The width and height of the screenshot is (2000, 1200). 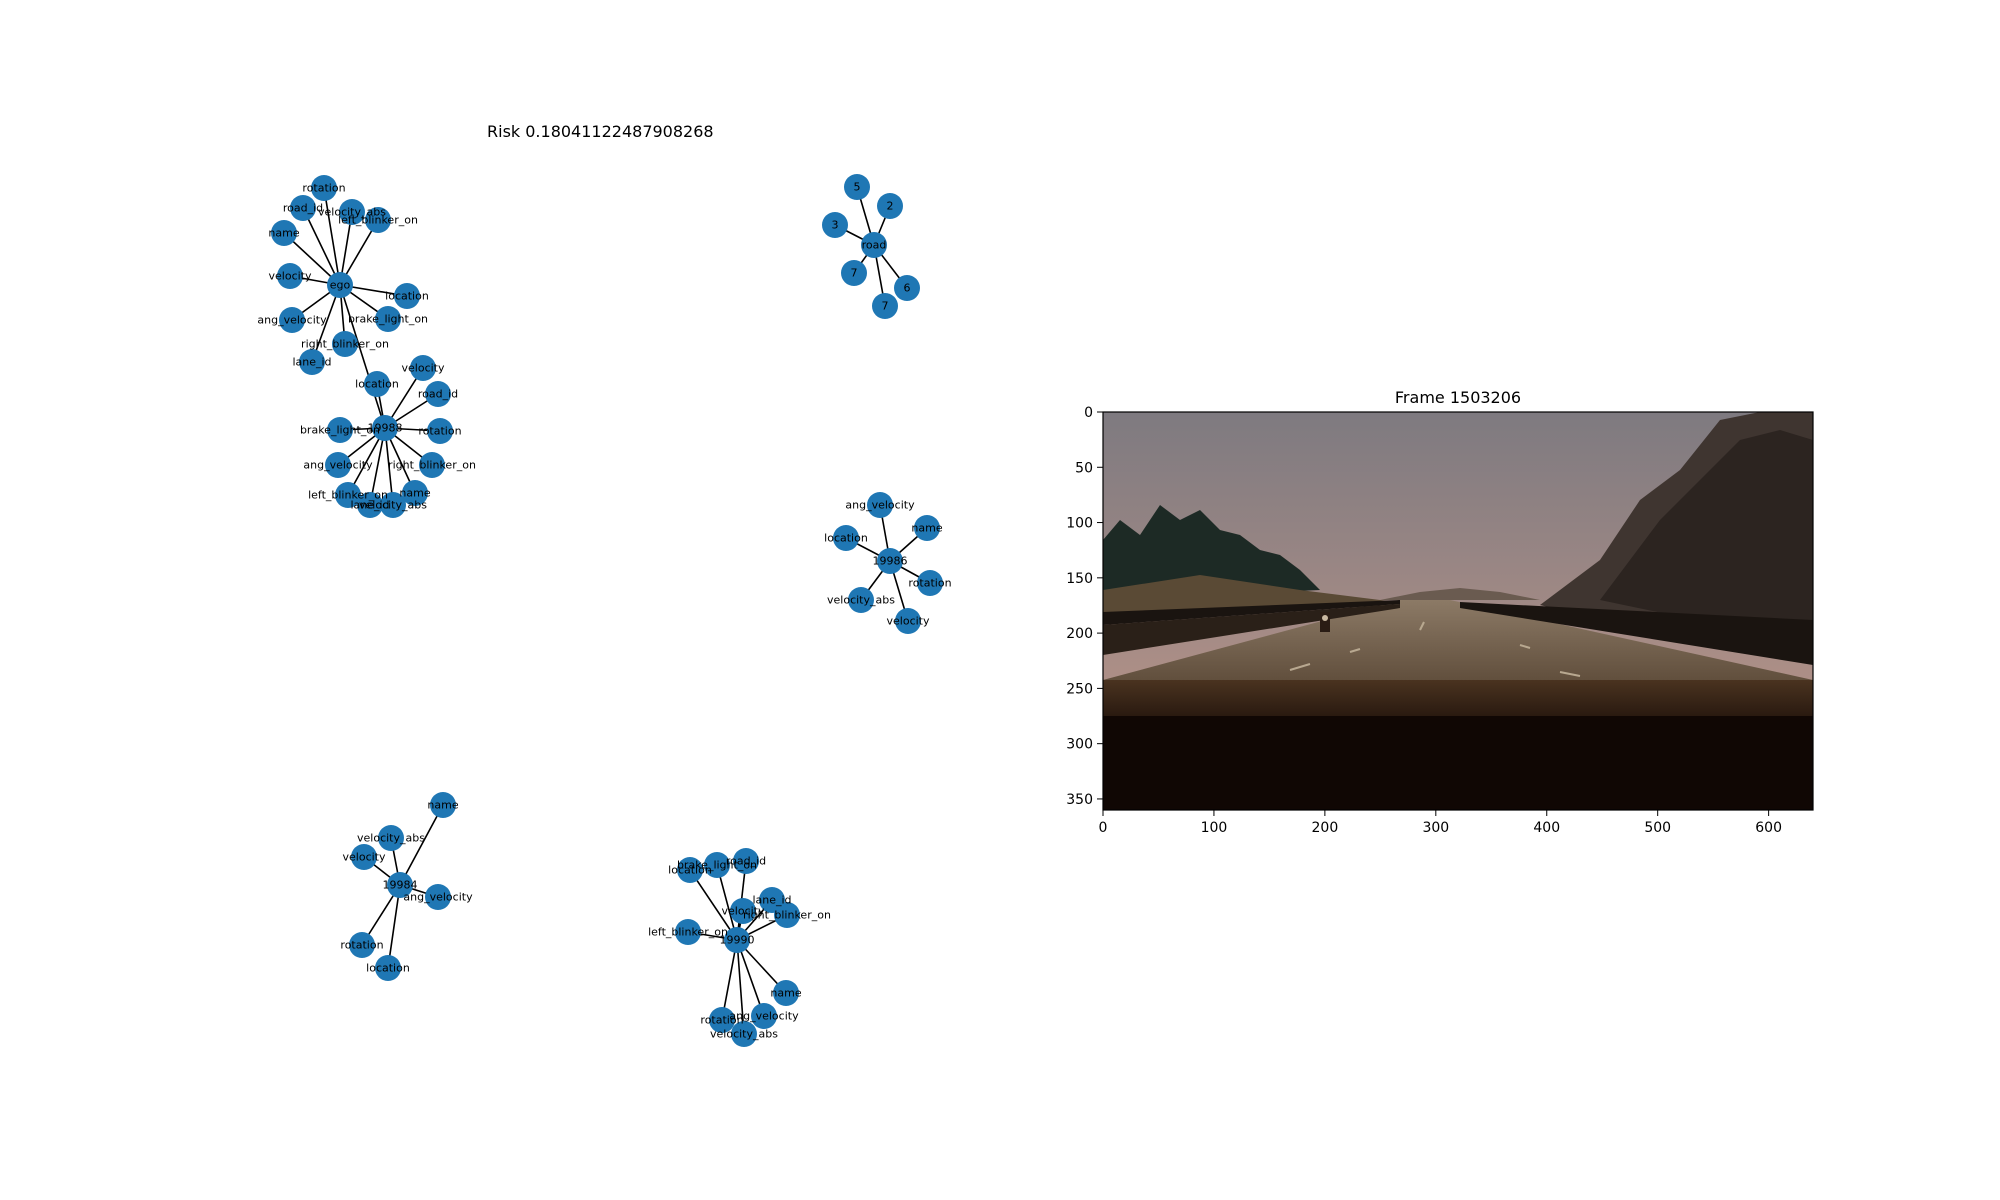 I want to click on node-label: 2, so click(x=890, y=206).